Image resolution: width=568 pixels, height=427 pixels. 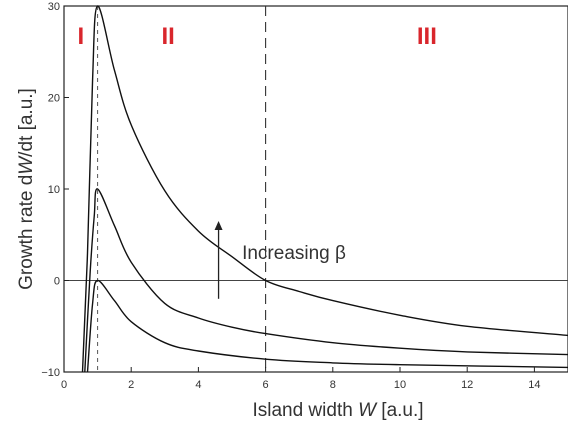 I want to click on x-axis-title: Island width W [a.u.], so click(x=337, y=410).